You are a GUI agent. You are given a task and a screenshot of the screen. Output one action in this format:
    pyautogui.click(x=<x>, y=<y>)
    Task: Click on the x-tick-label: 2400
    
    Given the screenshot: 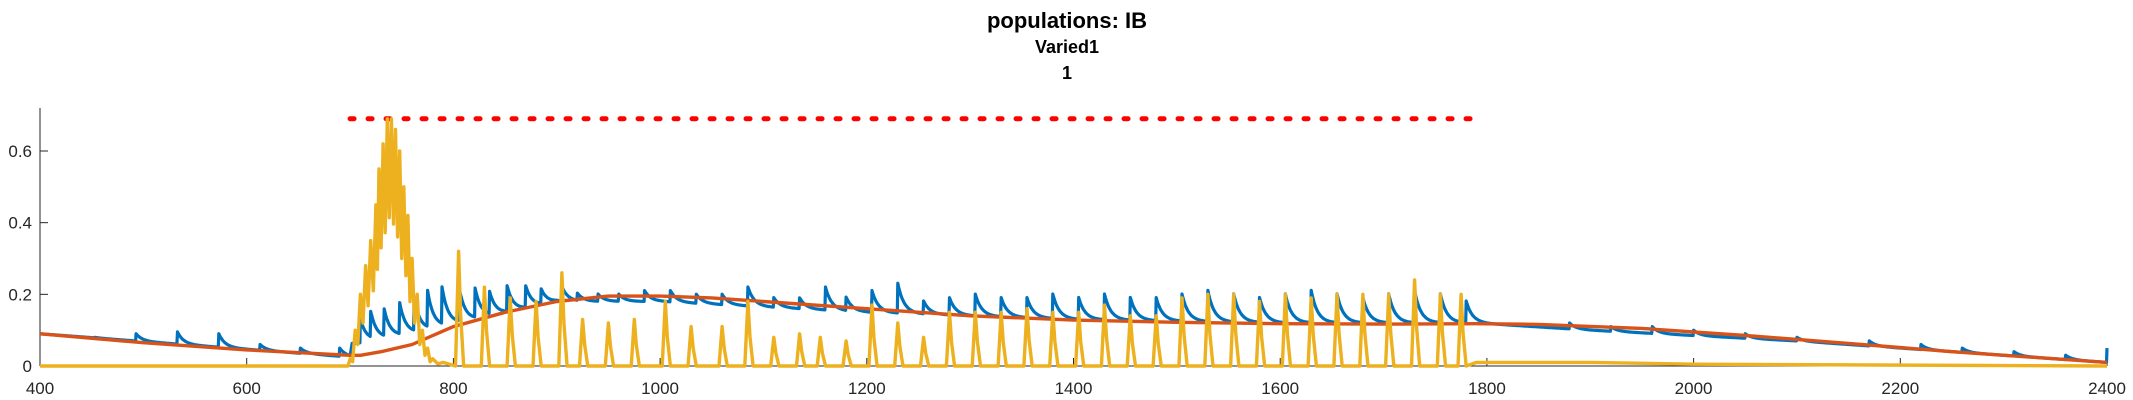 What is the action you would take?
    pyautogui.click(x=2107, y=388)
    